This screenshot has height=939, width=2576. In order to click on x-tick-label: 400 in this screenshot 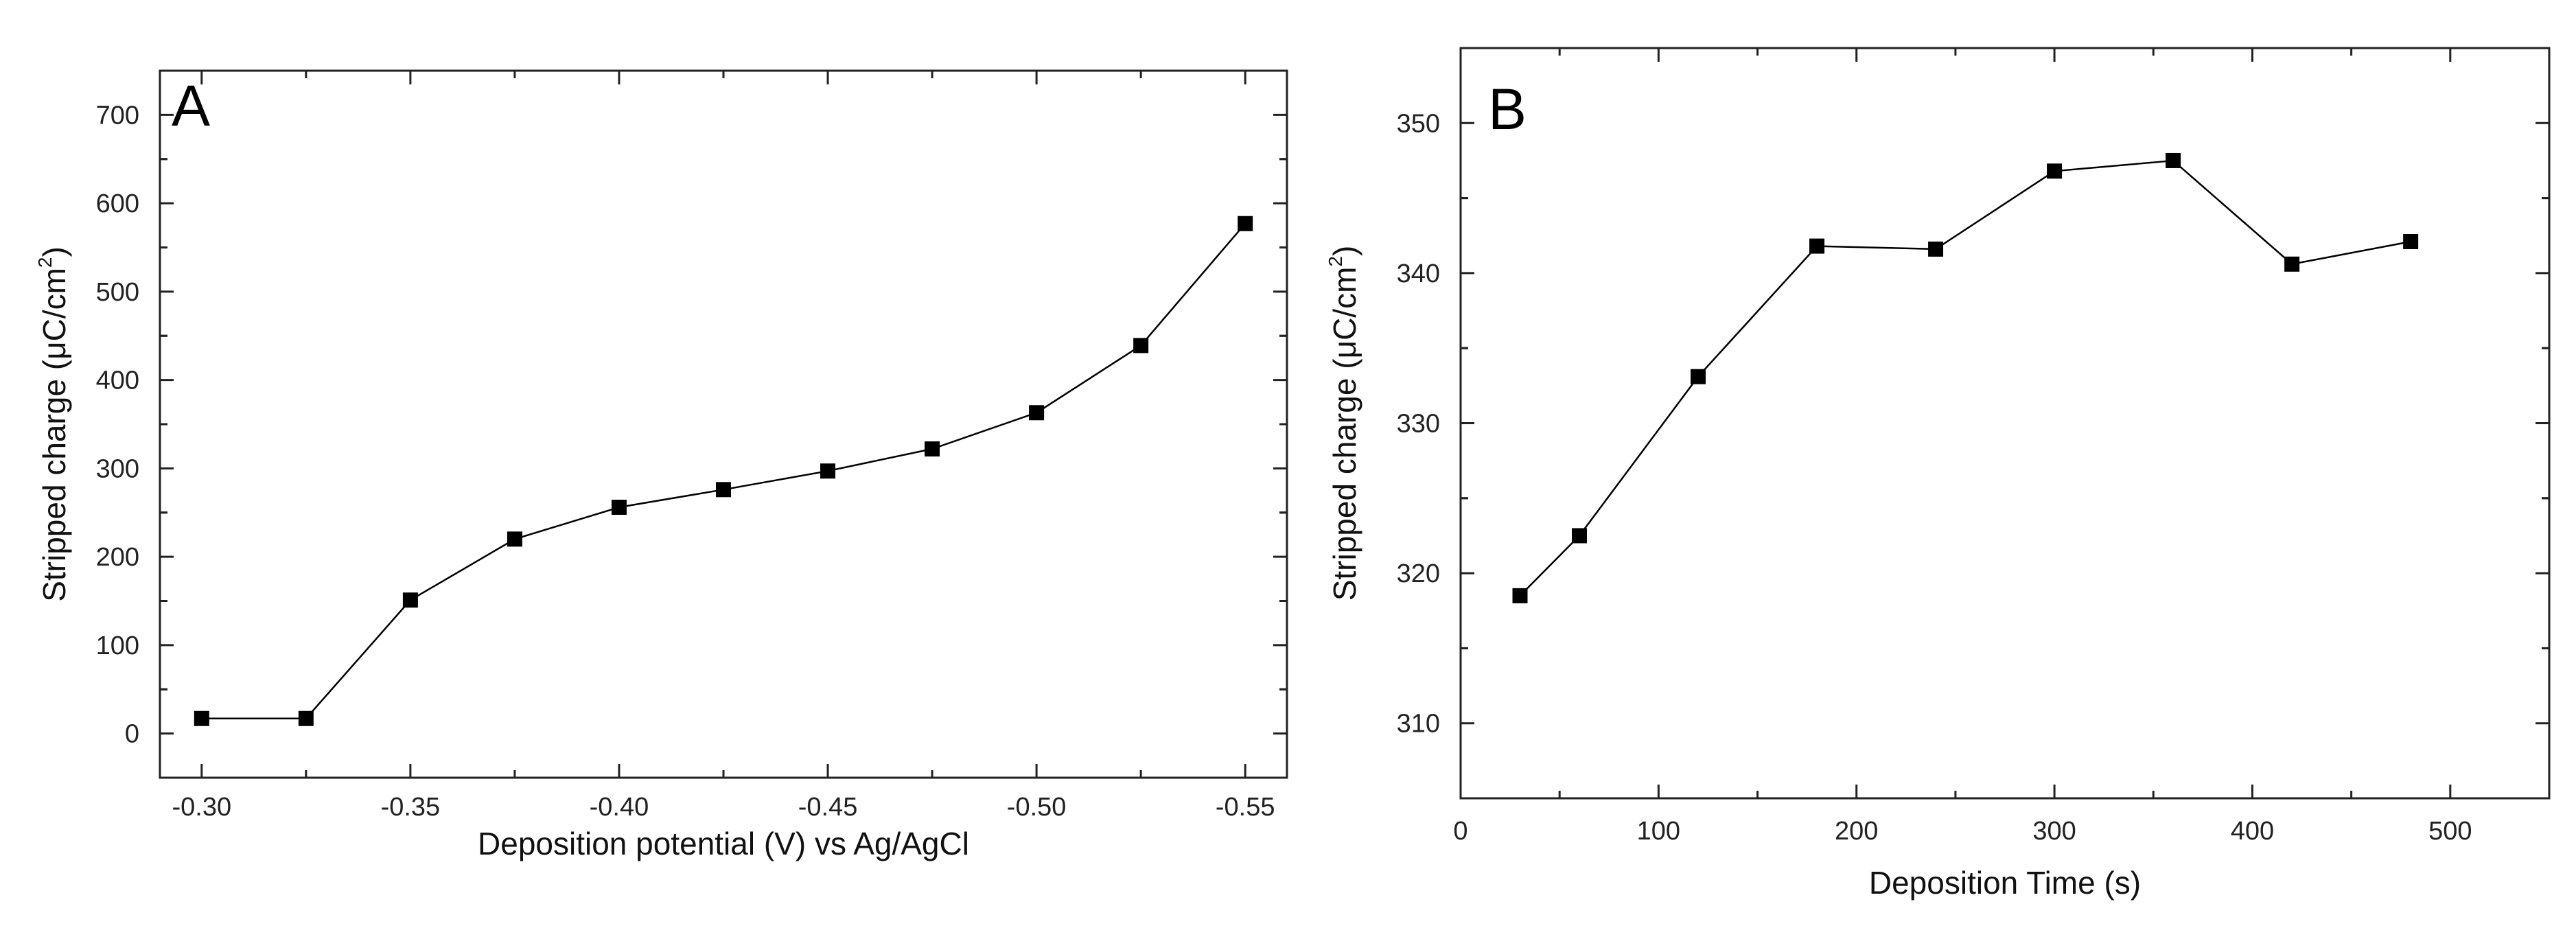, I will do `click(2252, 832)`.